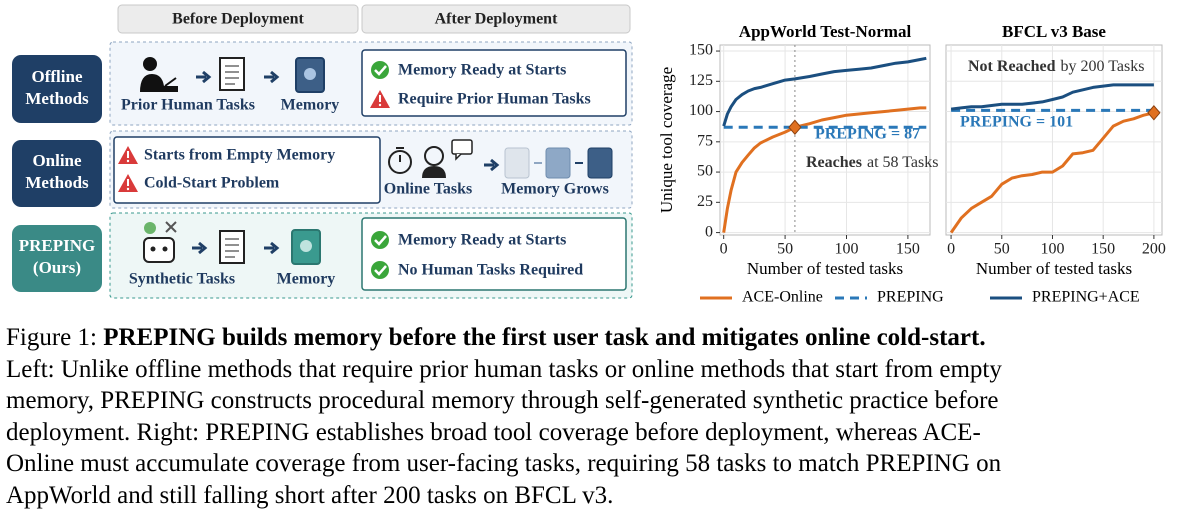 The height and width of the screenshot is (523, 1199). Describe the element at coordinates (188, 105) in the screenshot. I see `item-label: Prior Human Tasks` at that location.